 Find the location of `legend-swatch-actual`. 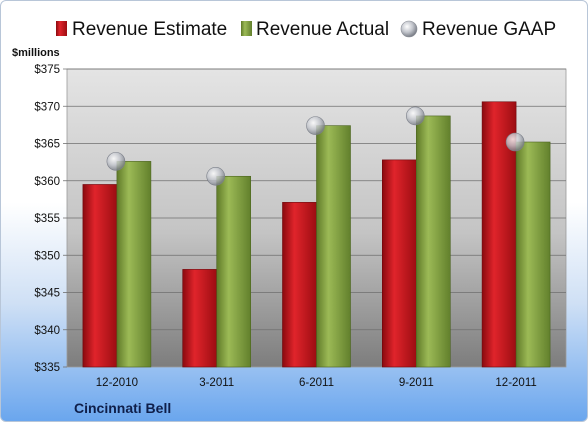

legend-swatch-actual is located at coordinates (246, 28).